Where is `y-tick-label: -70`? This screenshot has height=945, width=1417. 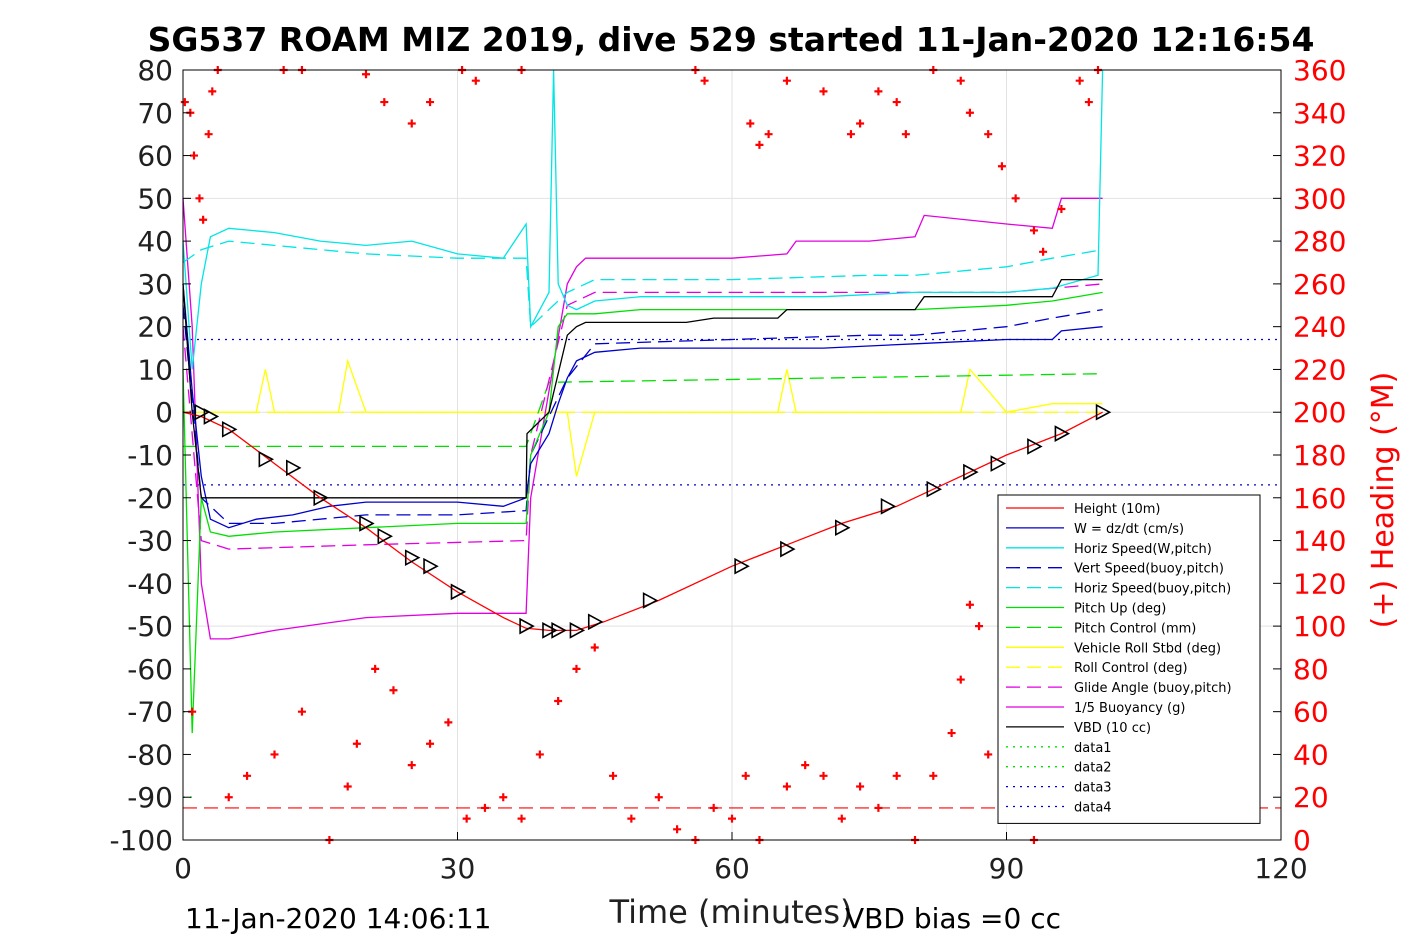
y-tick-label: -70 is located at coordinates (150, 712).